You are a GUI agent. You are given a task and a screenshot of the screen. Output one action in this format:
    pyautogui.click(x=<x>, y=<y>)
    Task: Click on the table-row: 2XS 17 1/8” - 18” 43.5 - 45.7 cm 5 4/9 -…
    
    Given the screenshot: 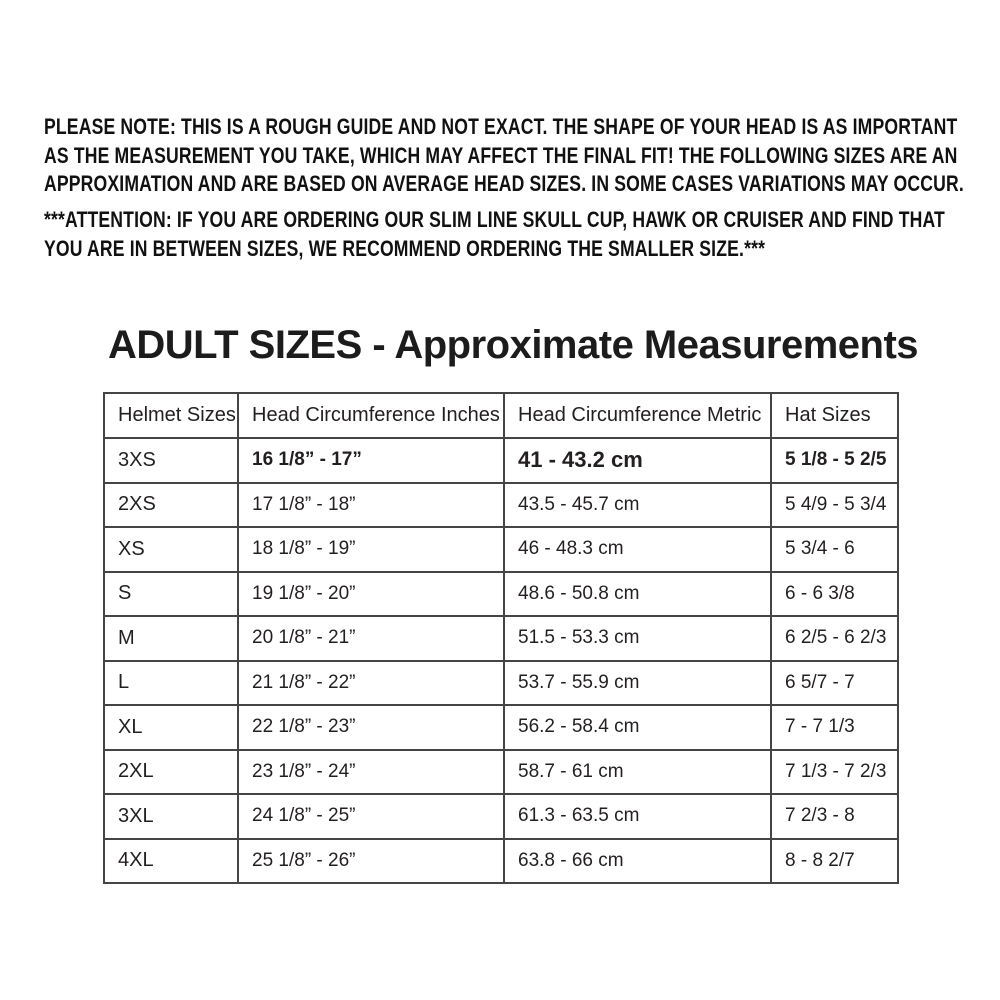 What is the action you would take?
    pyautogui.click(x=501, y=504)
    